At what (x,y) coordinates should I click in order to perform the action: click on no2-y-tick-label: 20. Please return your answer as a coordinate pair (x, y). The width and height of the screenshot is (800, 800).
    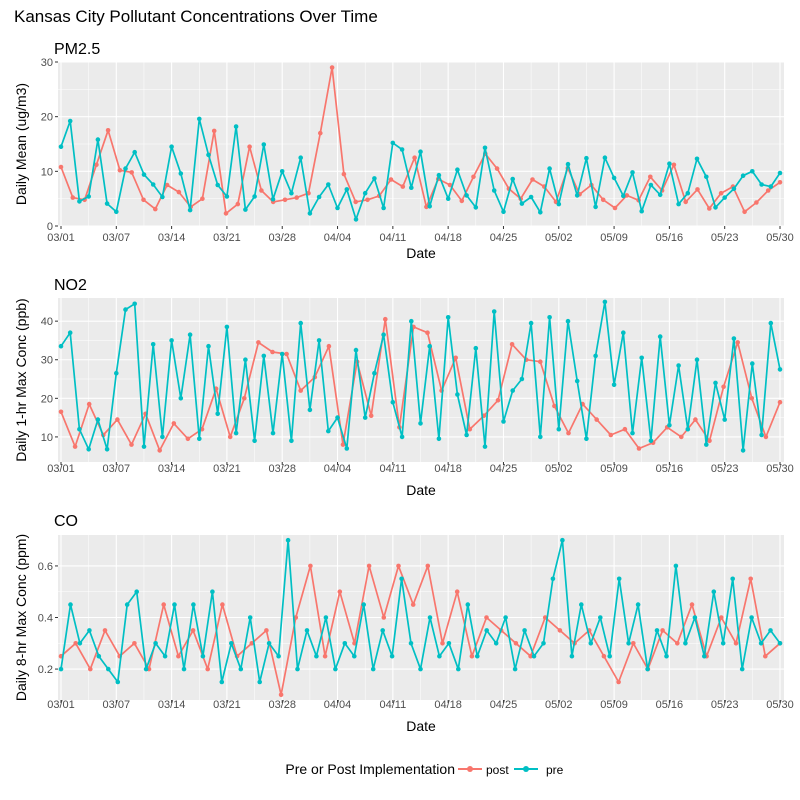
    Looking at the image, I should click on (47, 399).